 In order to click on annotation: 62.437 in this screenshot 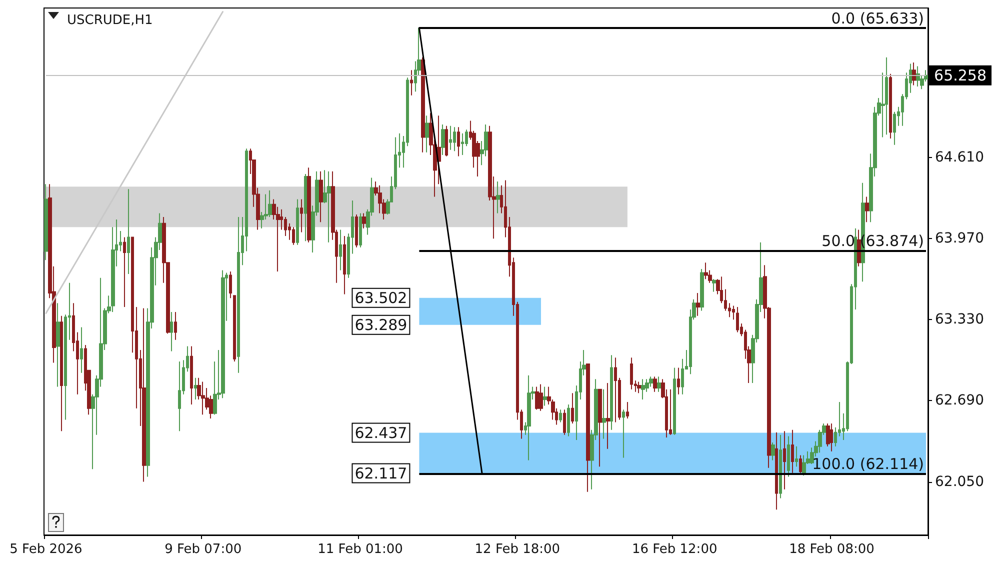, I will do `click(381, 433)`.